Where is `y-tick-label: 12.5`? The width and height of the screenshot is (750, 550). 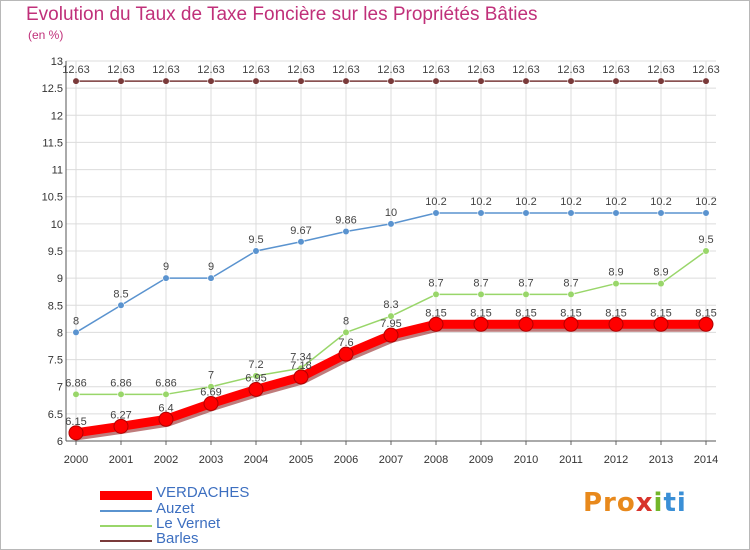
y-tick-label: 12.5 is located at coordinates (52, 89).